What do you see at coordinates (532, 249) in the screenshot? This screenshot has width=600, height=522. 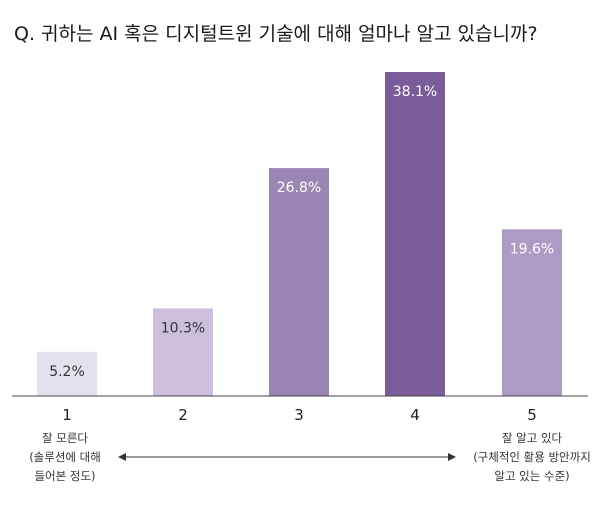 I see `bar-value-label-5: 19.6%` at bounding box center [532, 249].